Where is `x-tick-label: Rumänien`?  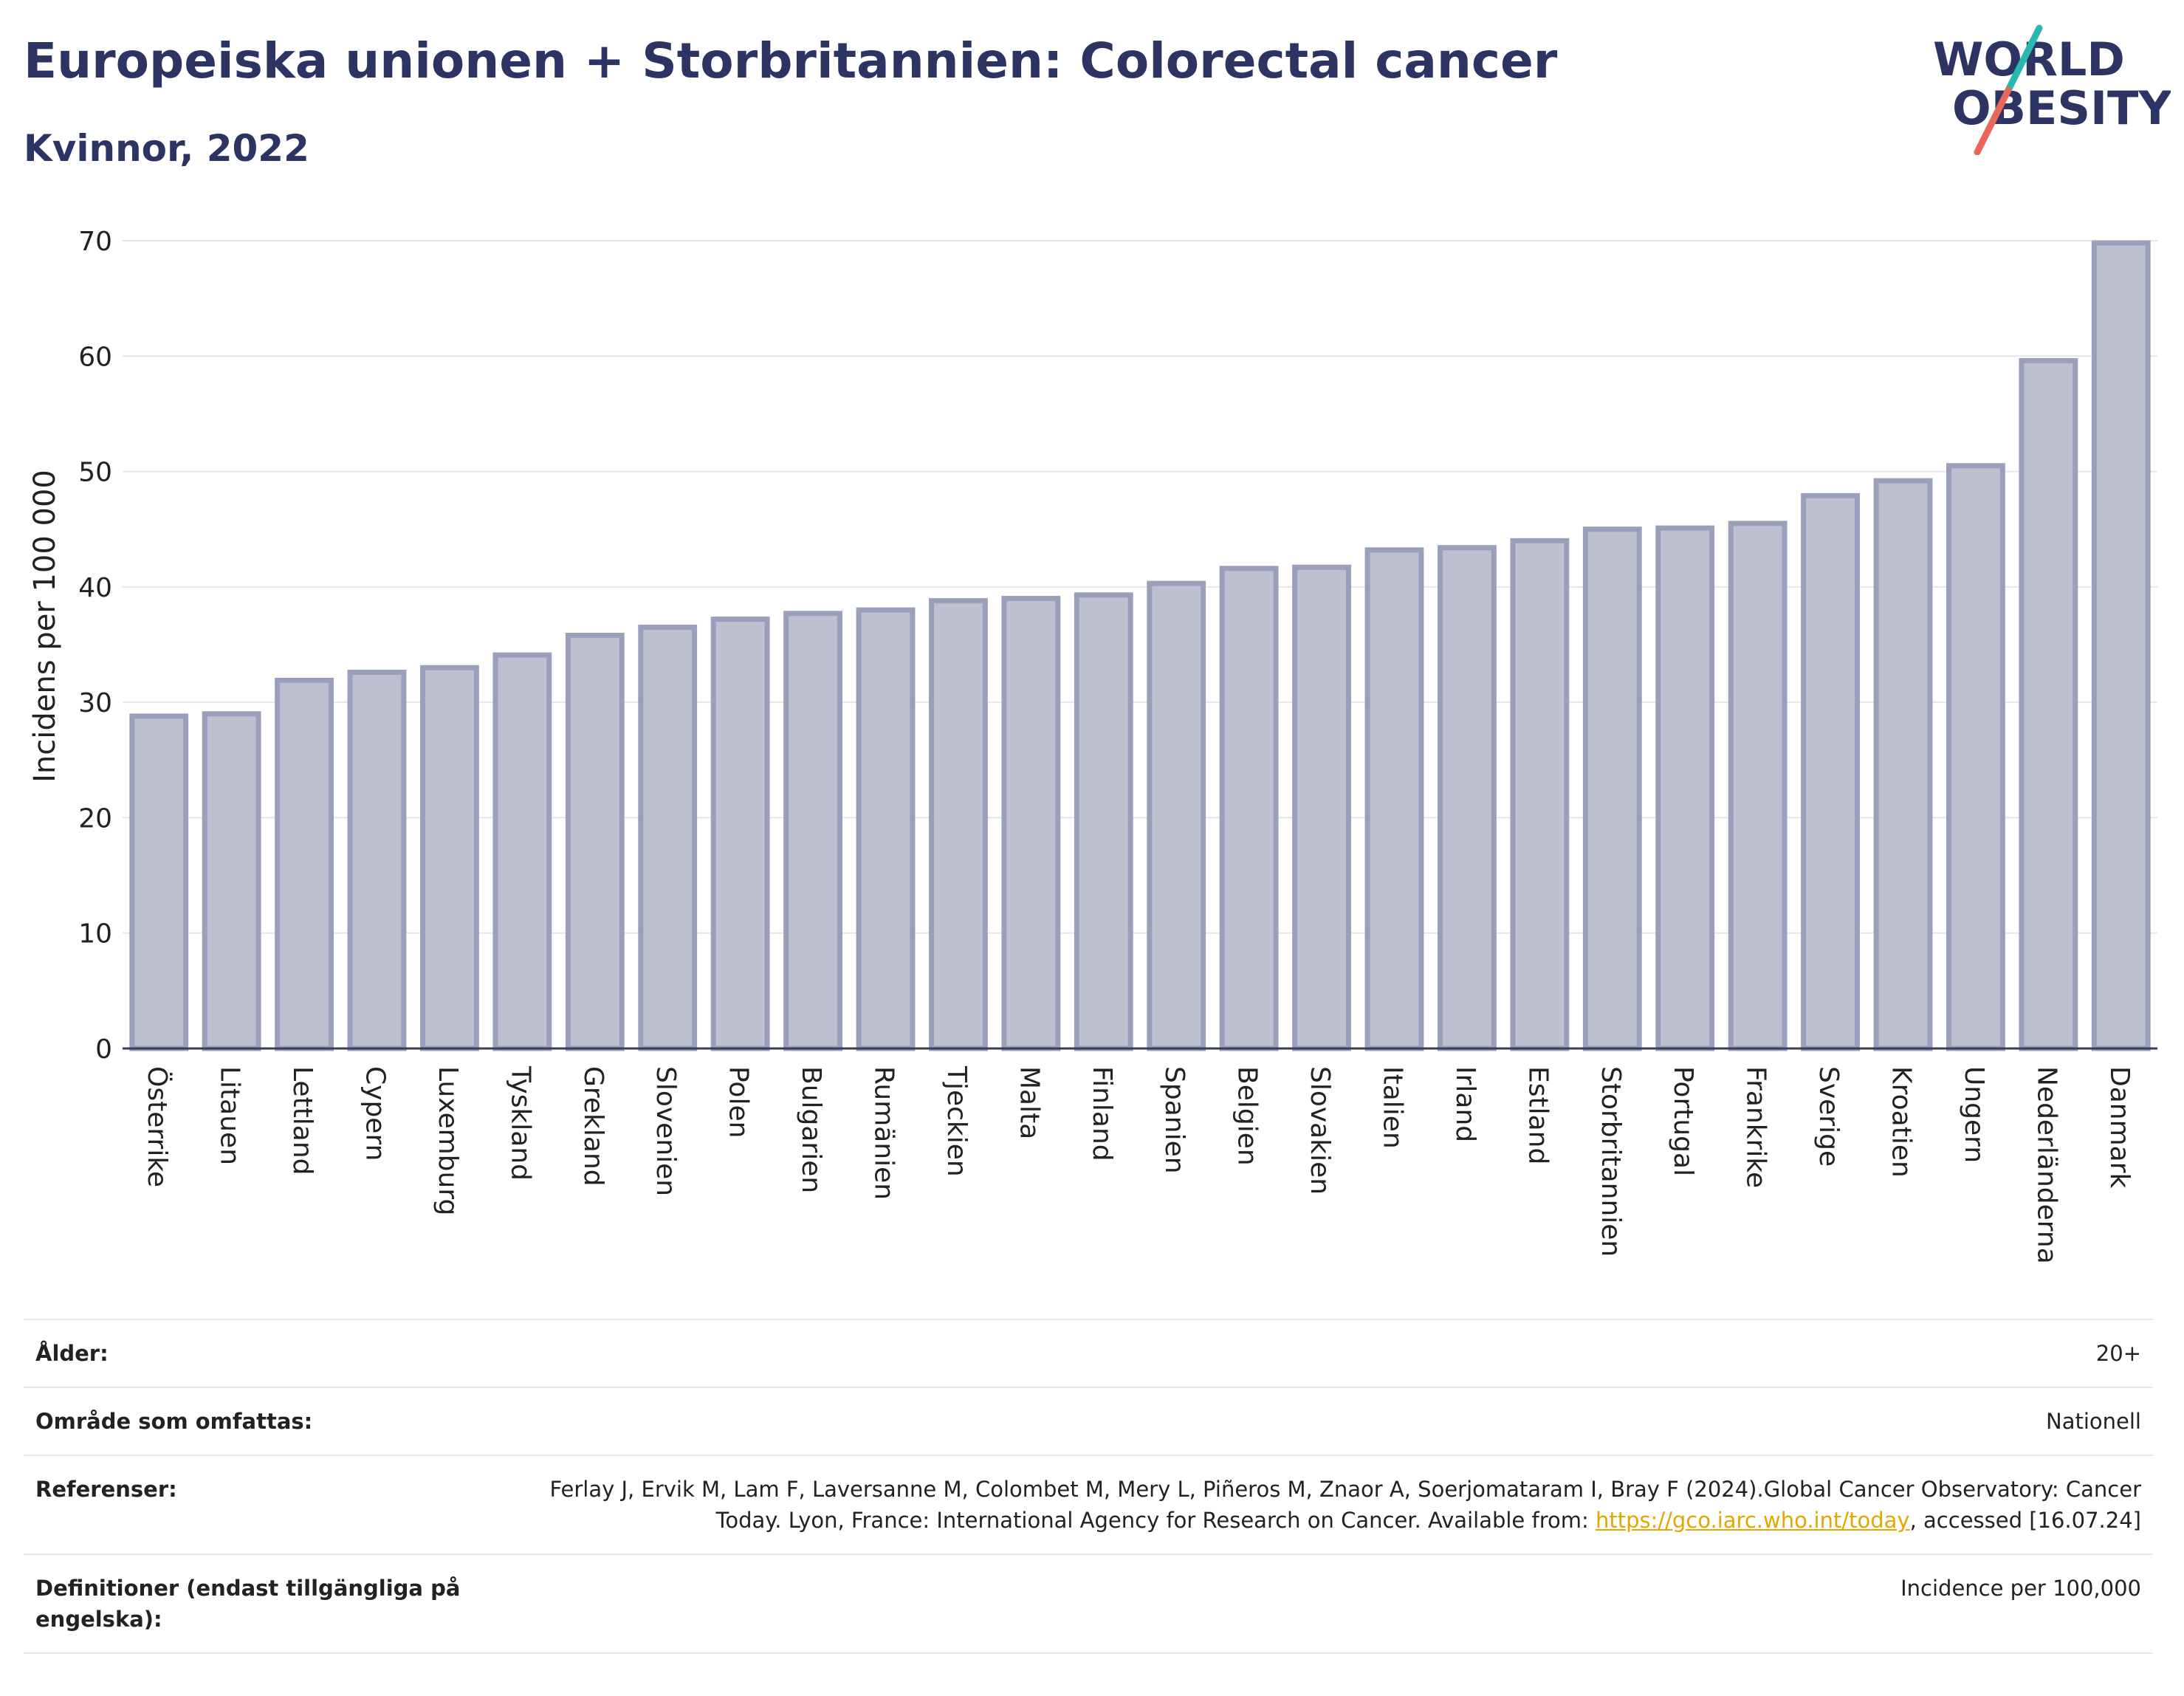
x-tick-label: Rumänien is located at coordinates (884, 1133).